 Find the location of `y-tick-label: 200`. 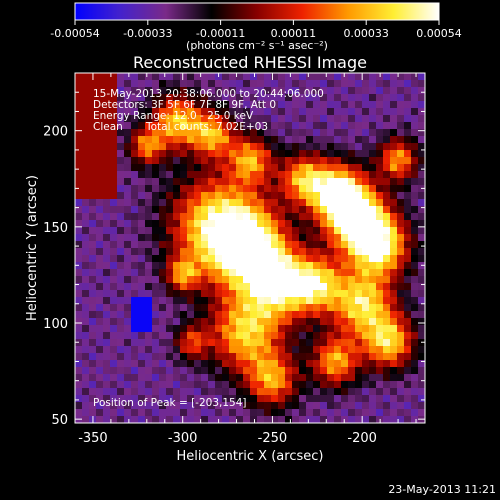

y-tick-label: 200 is located at coordinates (55, 132).